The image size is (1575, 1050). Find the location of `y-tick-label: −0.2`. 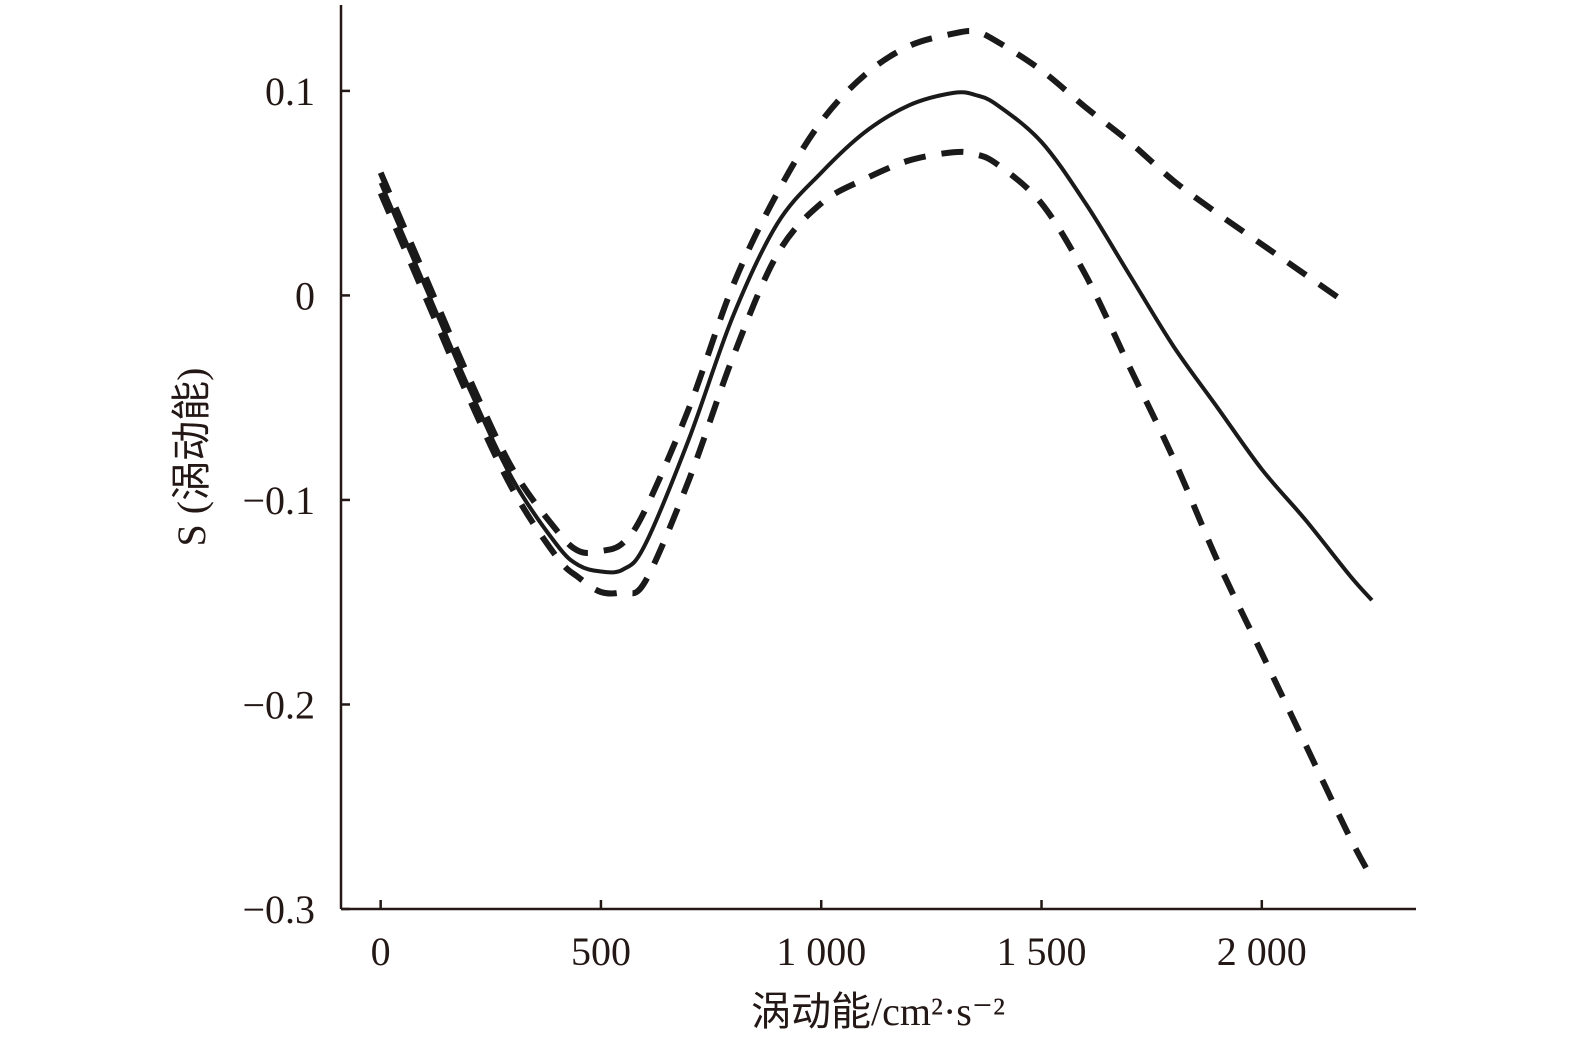

y-tick-label: −0.2 is located at coordinates (278, 704).